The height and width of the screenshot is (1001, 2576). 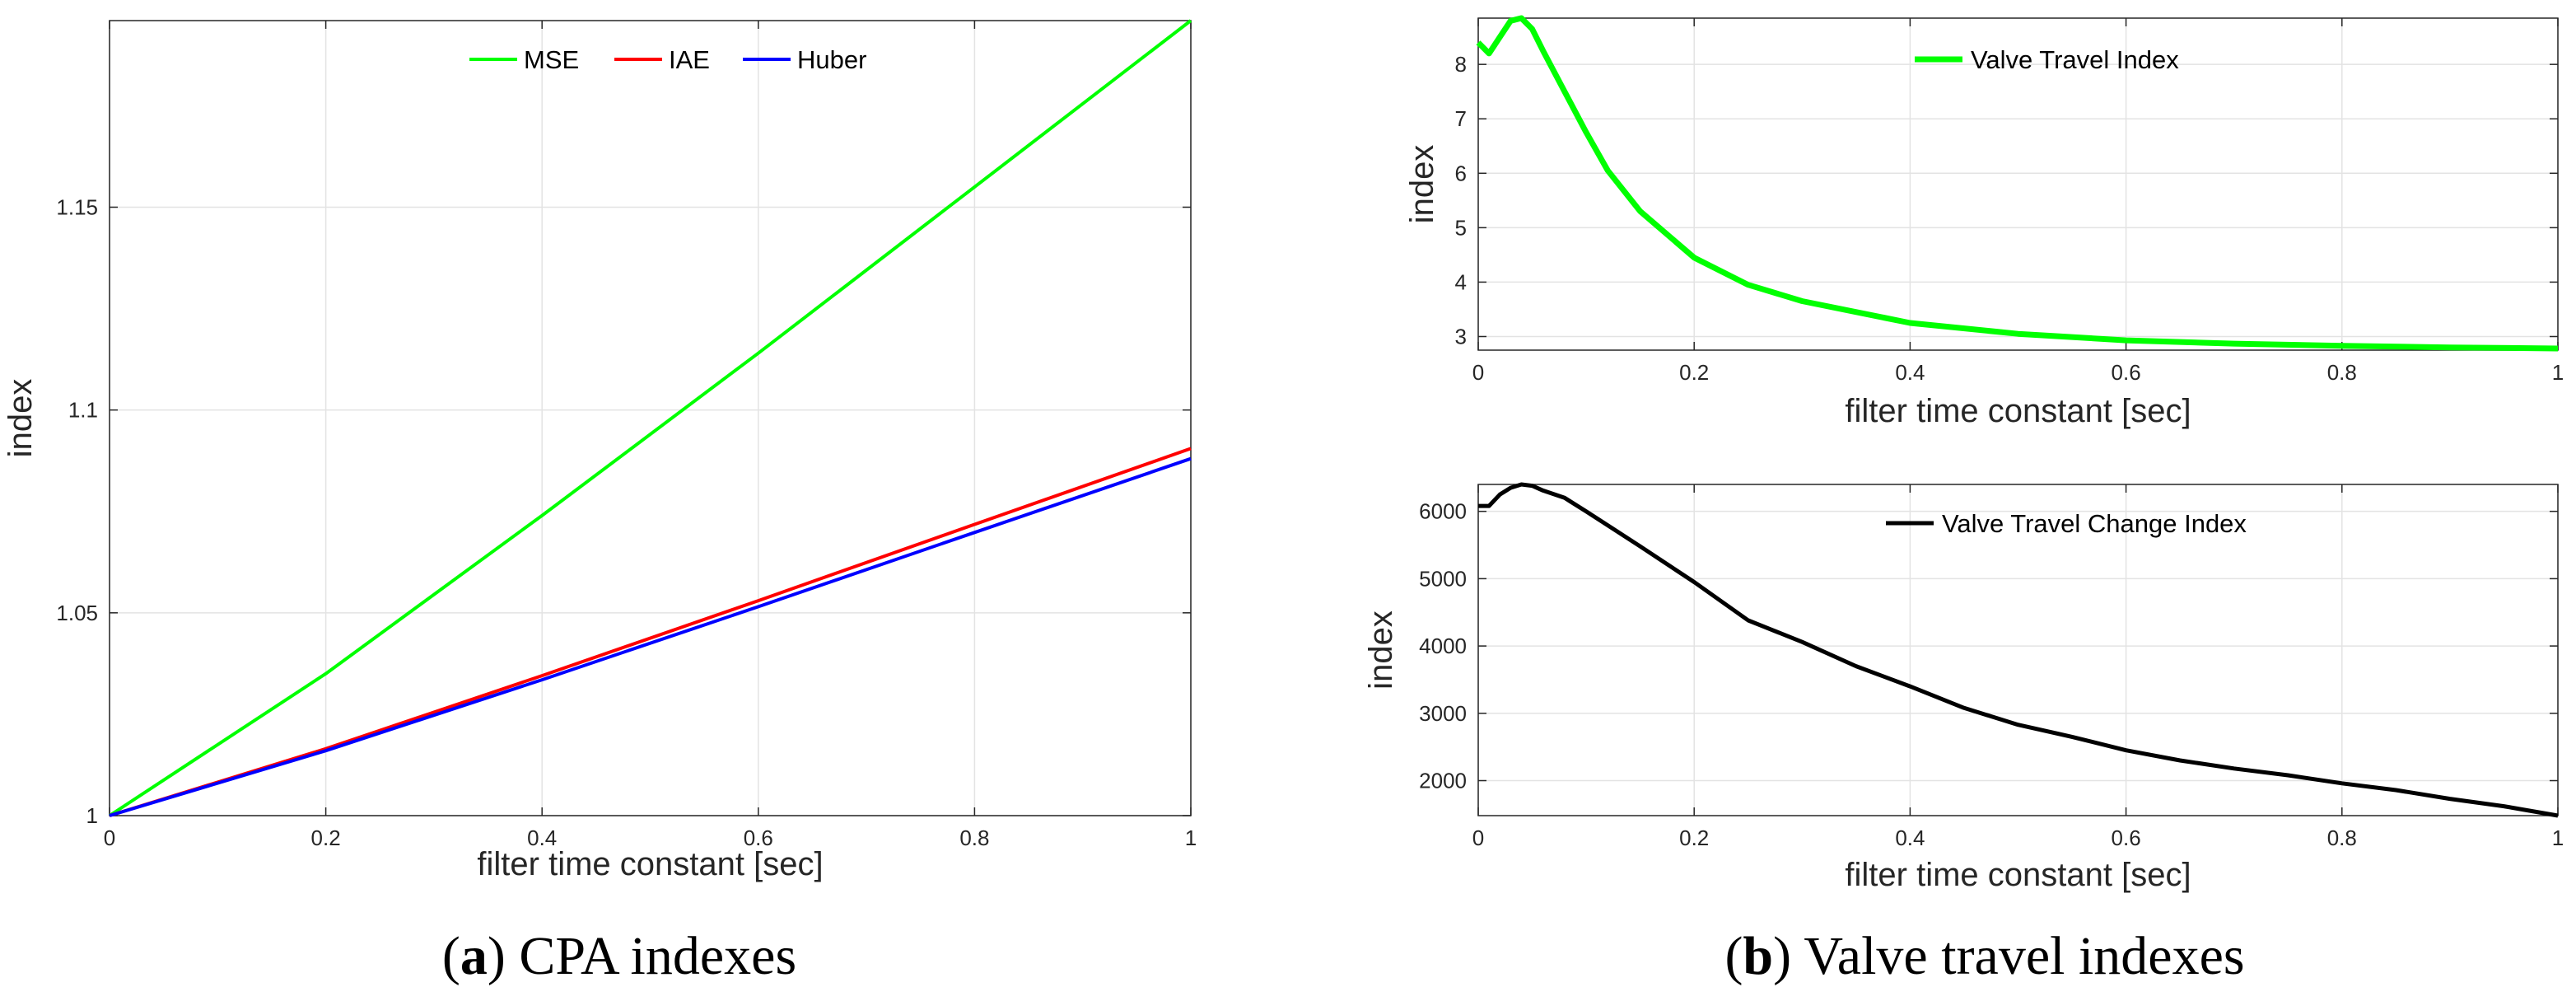 What do you see at coordinates (2094, 524) in the screenshot?
I see `legend-entry: Valve Travel Change Index` at bounding box center [2094, 524].